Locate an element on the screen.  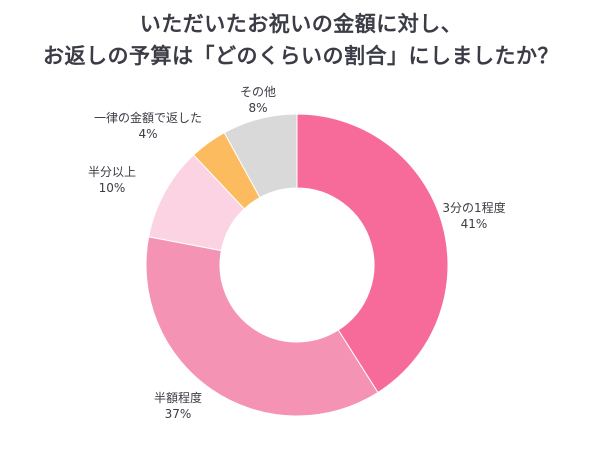
slice-value-2: 37% is located at coordinates (178, 414).